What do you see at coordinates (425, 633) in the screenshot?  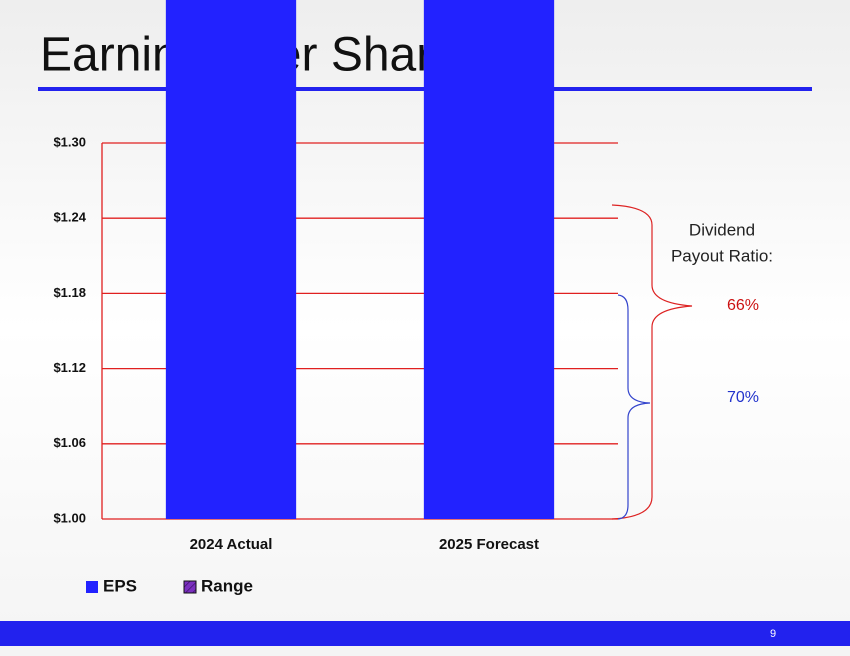 I see `footer-bar` at bounding box center [425, 633].